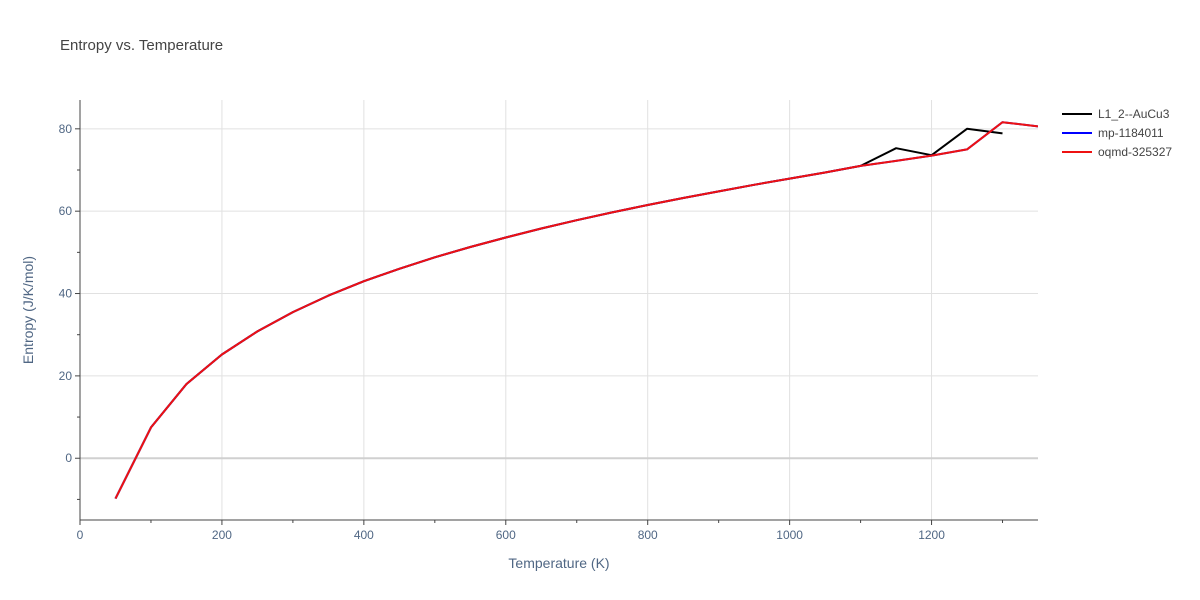 The image size is (1200, 600). I want to click on x-axis-label: Temperature (K), so click(558, 563).